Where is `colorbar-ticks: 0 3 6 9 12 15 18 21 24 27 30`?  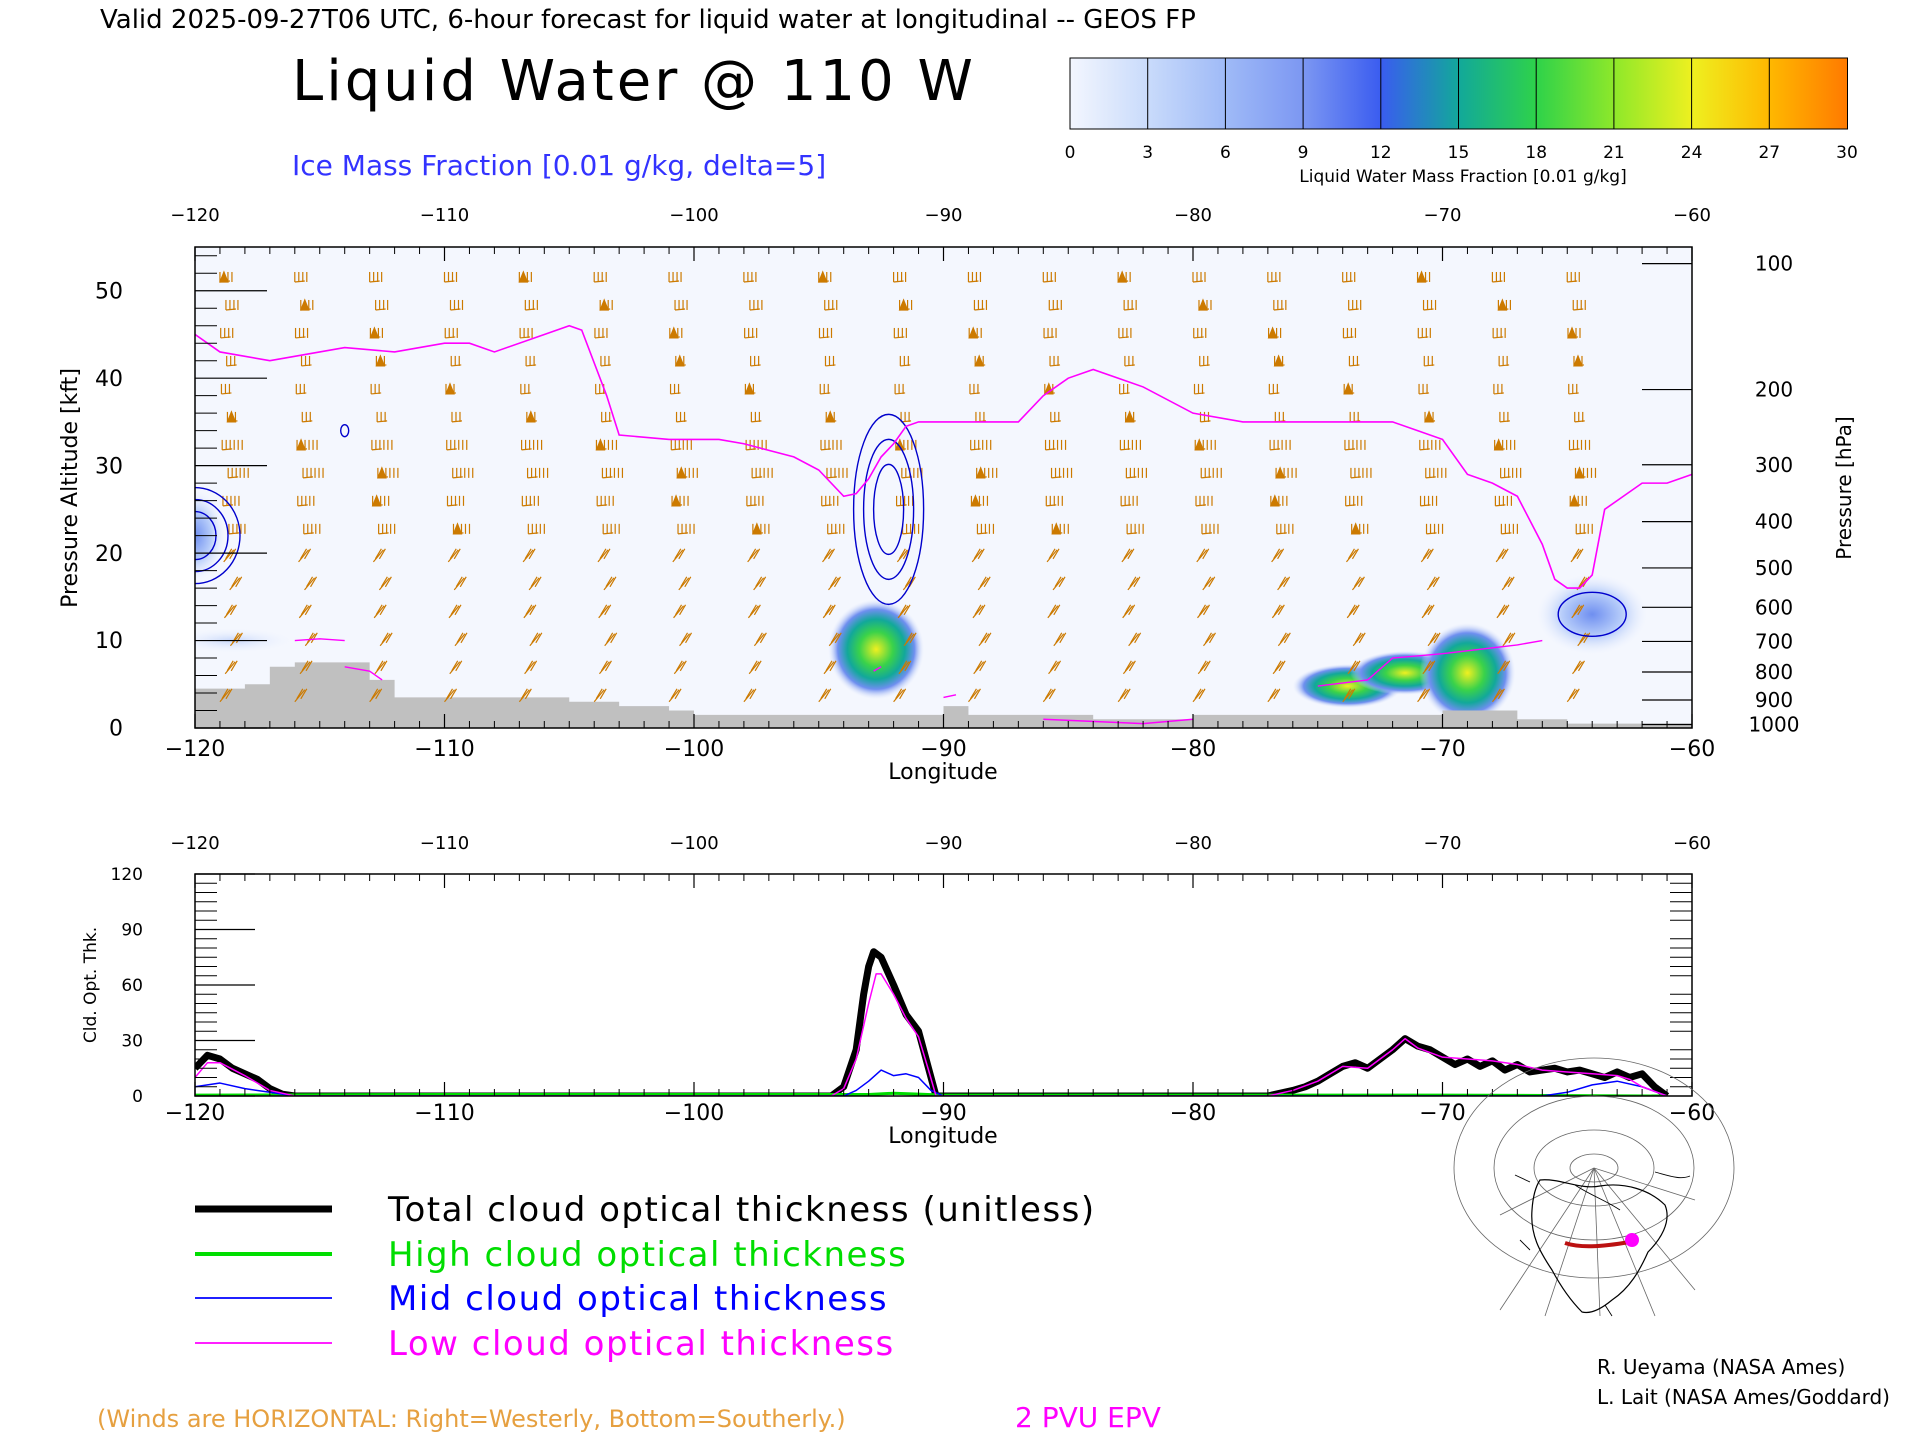 colorbar-ticks: 0 3 6 9 12 15 18 21 24 27 30 is located at coordinates (1461, 153).